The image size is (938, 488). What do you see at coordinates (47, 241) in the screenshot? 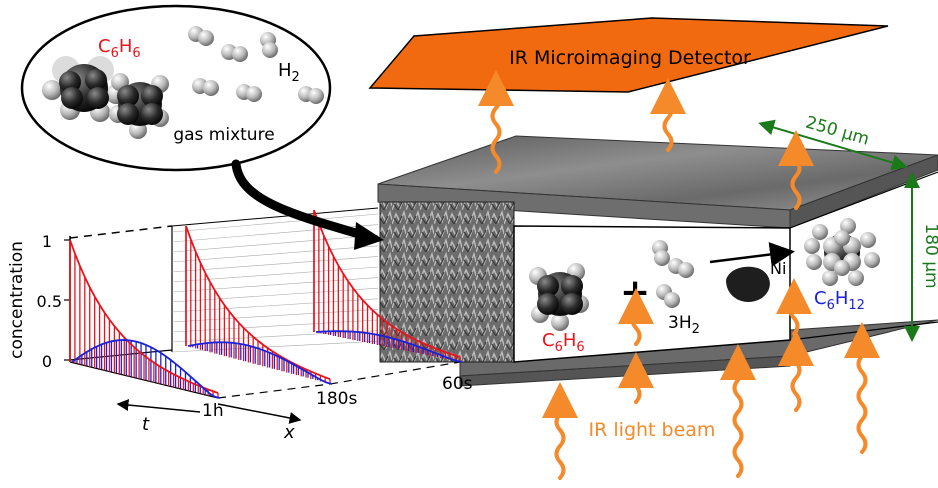
I see `ytick-1: 1` at bounding box center [47, 241].